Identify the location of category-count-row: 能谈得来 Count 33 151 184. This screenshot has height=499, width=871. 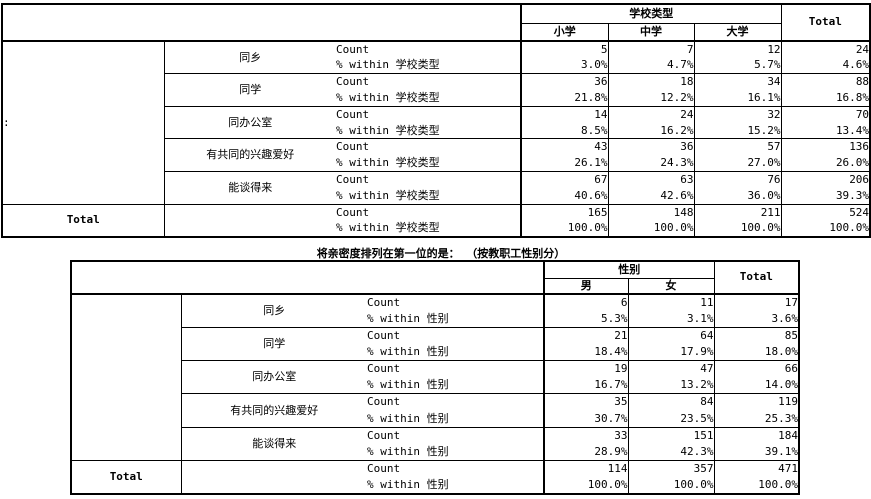
(435, 444).